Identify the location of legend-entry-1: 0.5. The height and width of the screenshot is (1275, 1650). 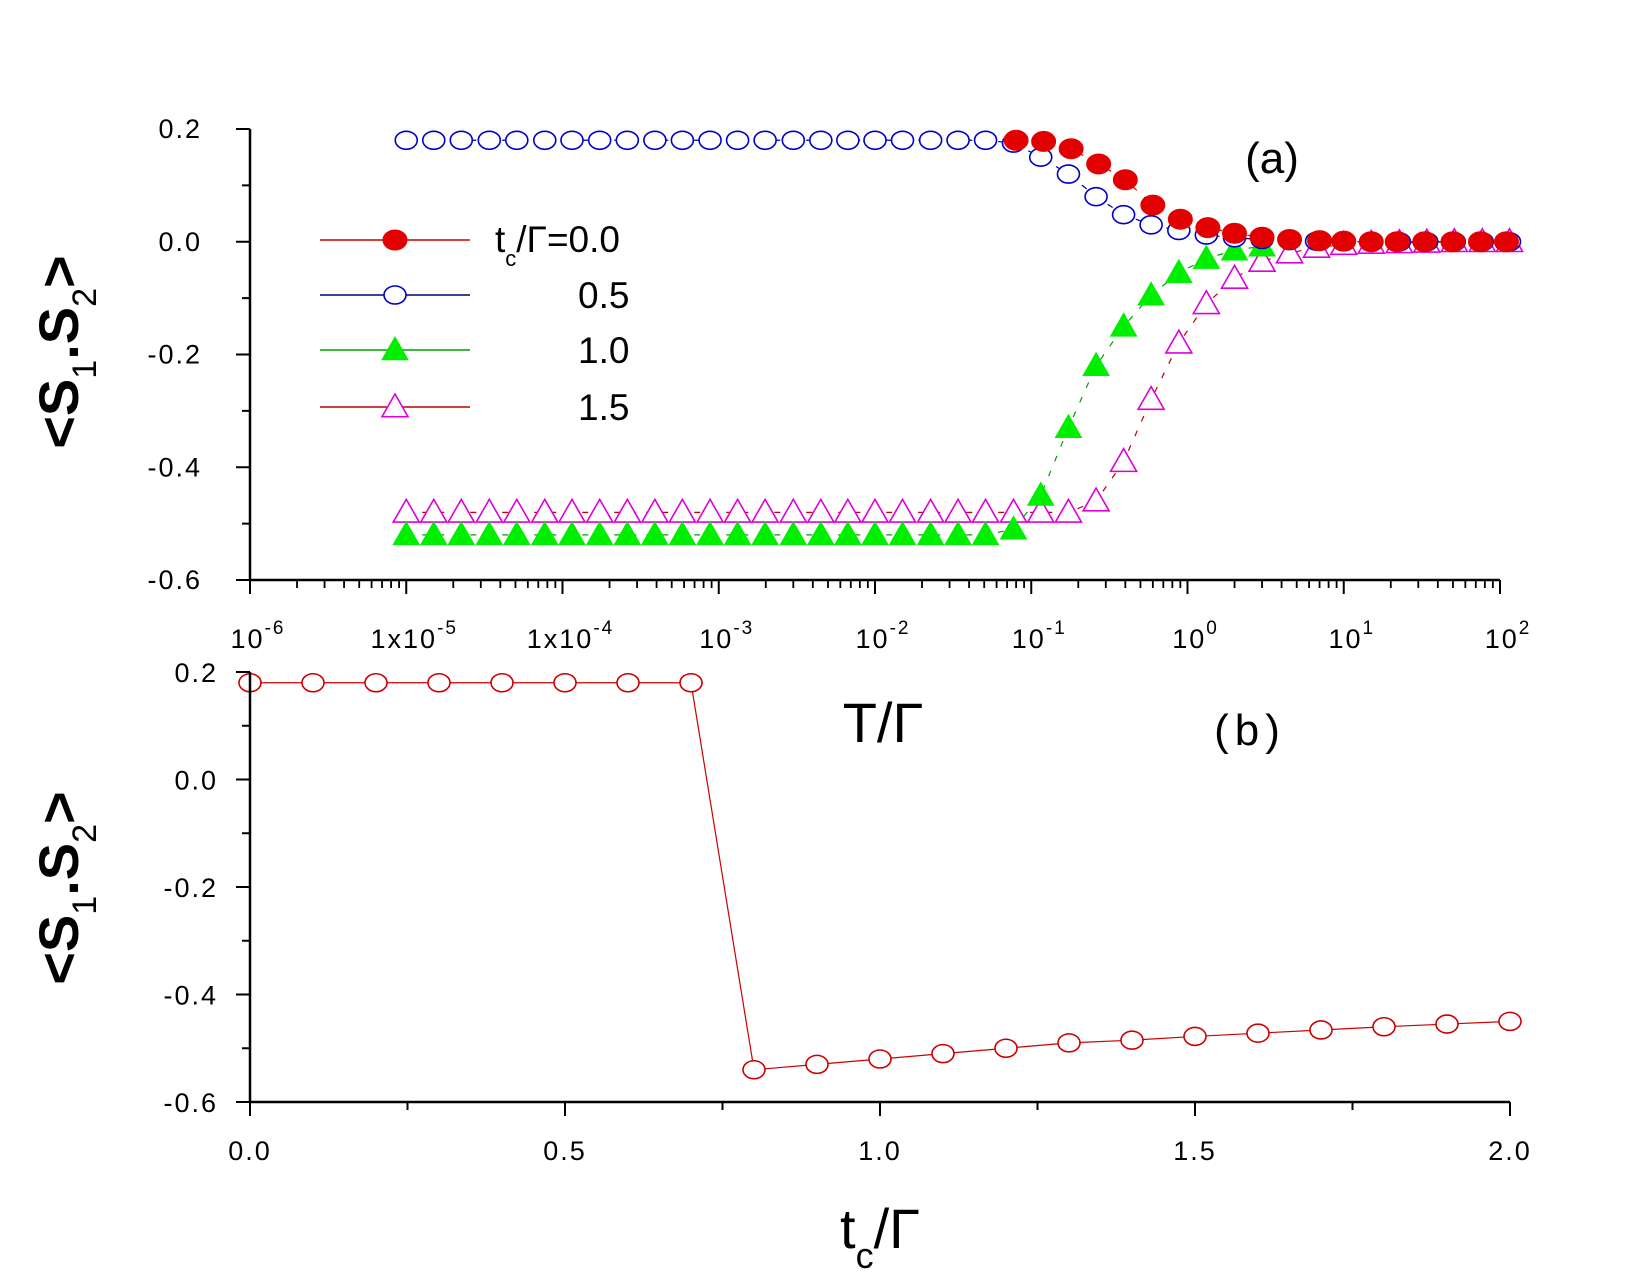
(603, 295).